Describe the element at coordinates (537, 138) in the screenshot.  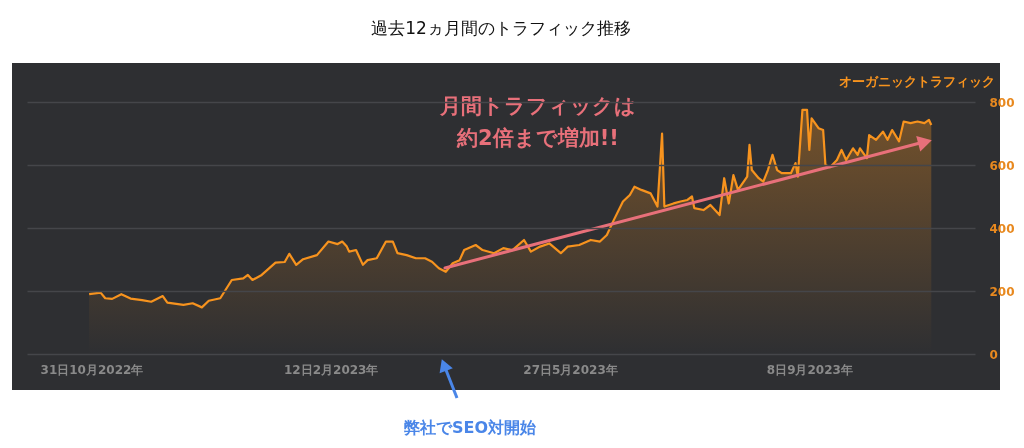
I see `annotation: 約2倍まで増加!!` at that location.